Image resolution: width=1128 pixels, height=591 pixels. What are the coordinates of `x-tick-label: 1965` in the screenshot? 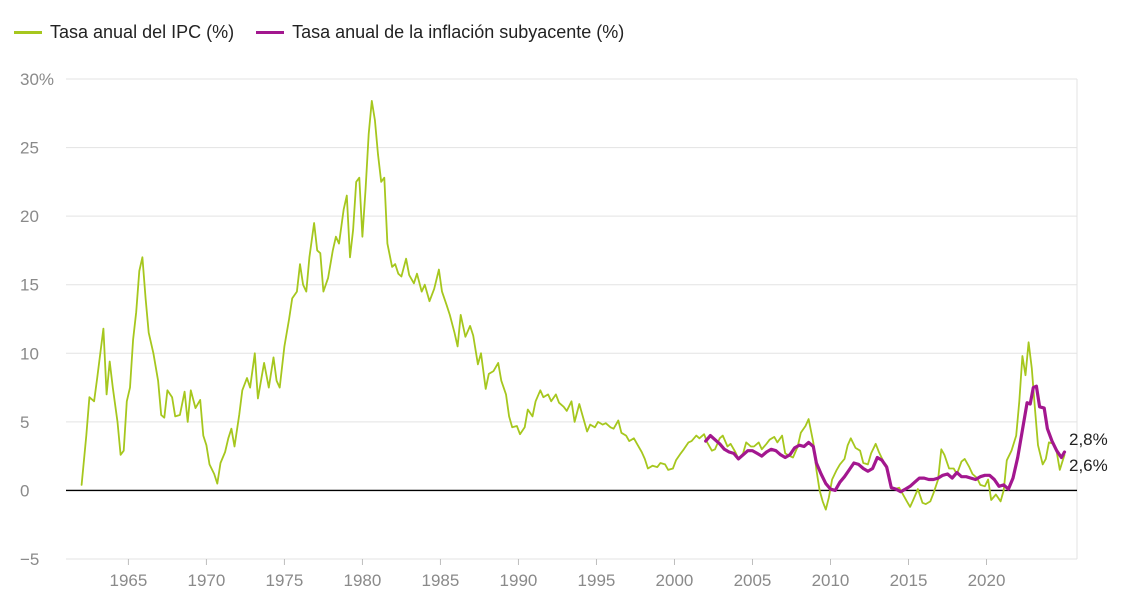 It's located at (128, 580).